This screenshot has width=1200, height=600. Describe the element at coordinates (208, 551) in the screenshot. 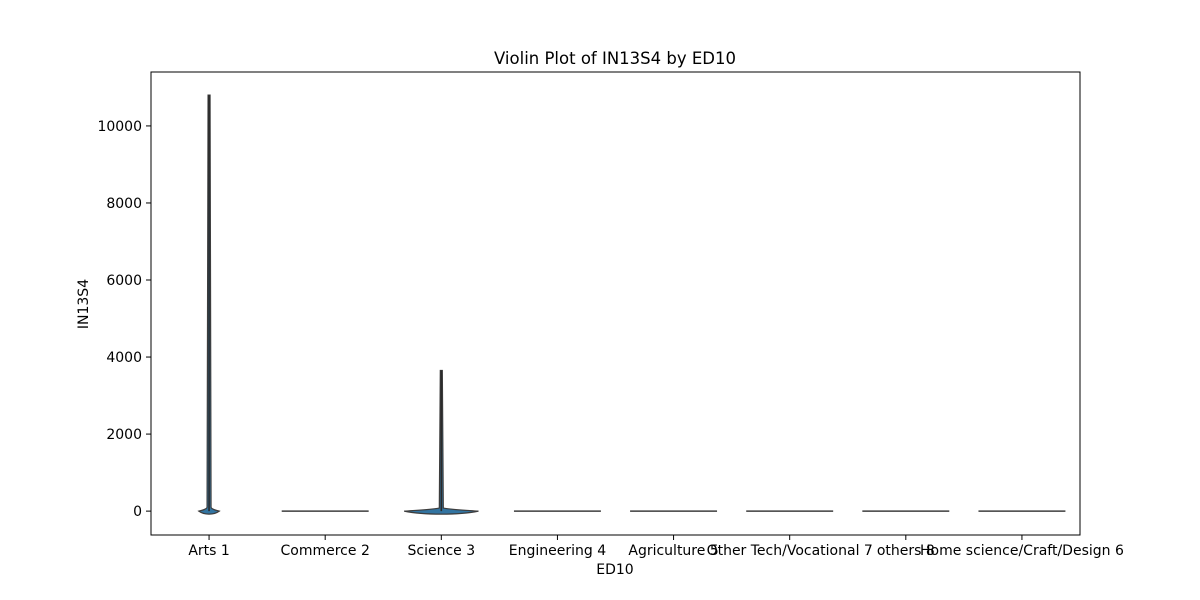

I see `x-tick-label: Arts 1` at that location.